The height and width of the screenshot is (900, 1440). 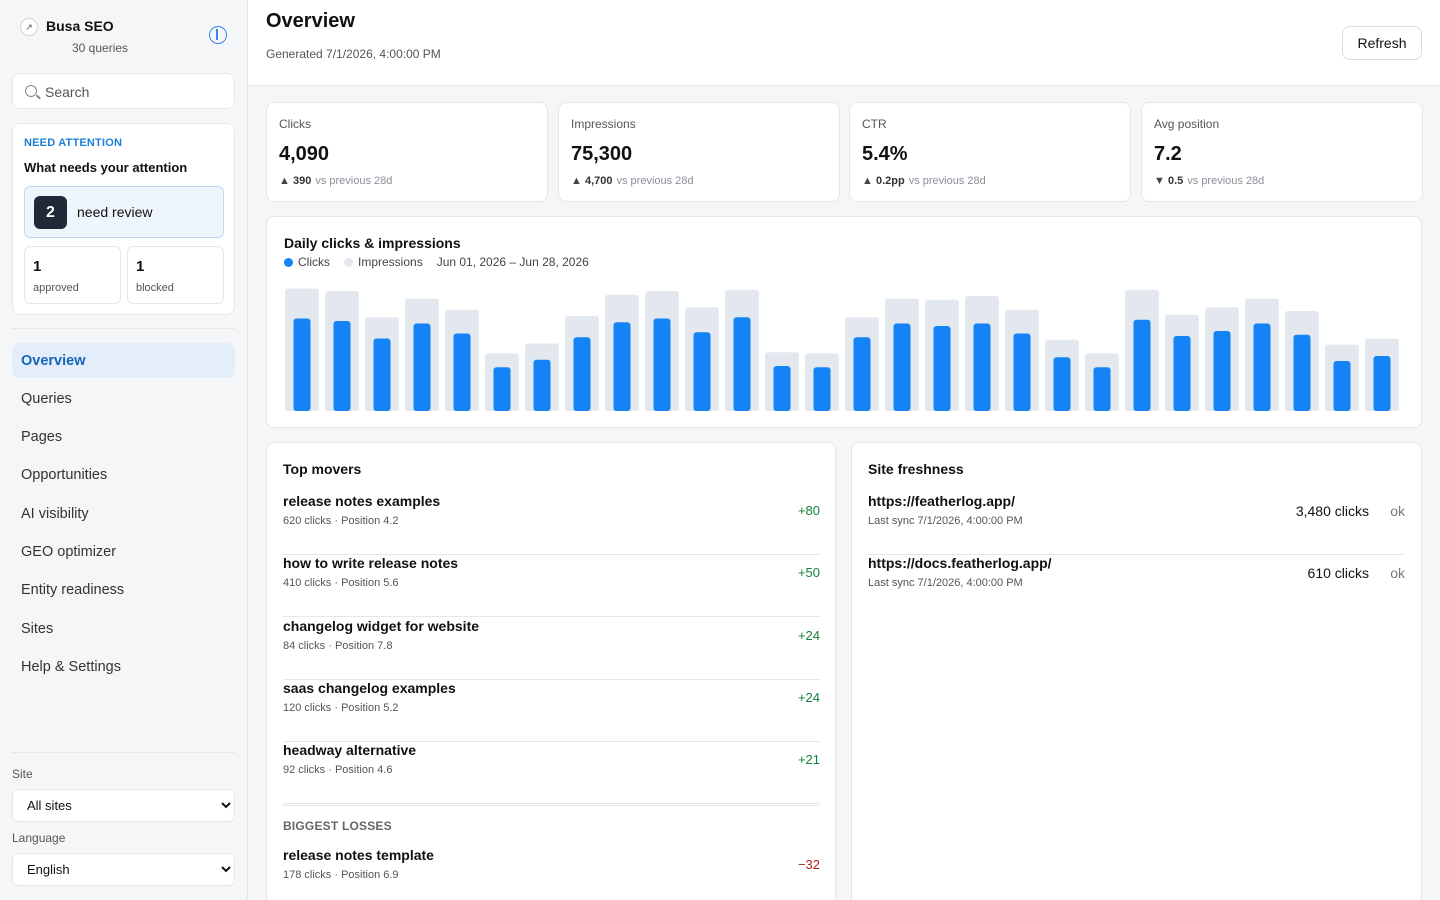 I want to click on nav-item-entity-readiness: Entity readiness, so click(x=73, y=590).